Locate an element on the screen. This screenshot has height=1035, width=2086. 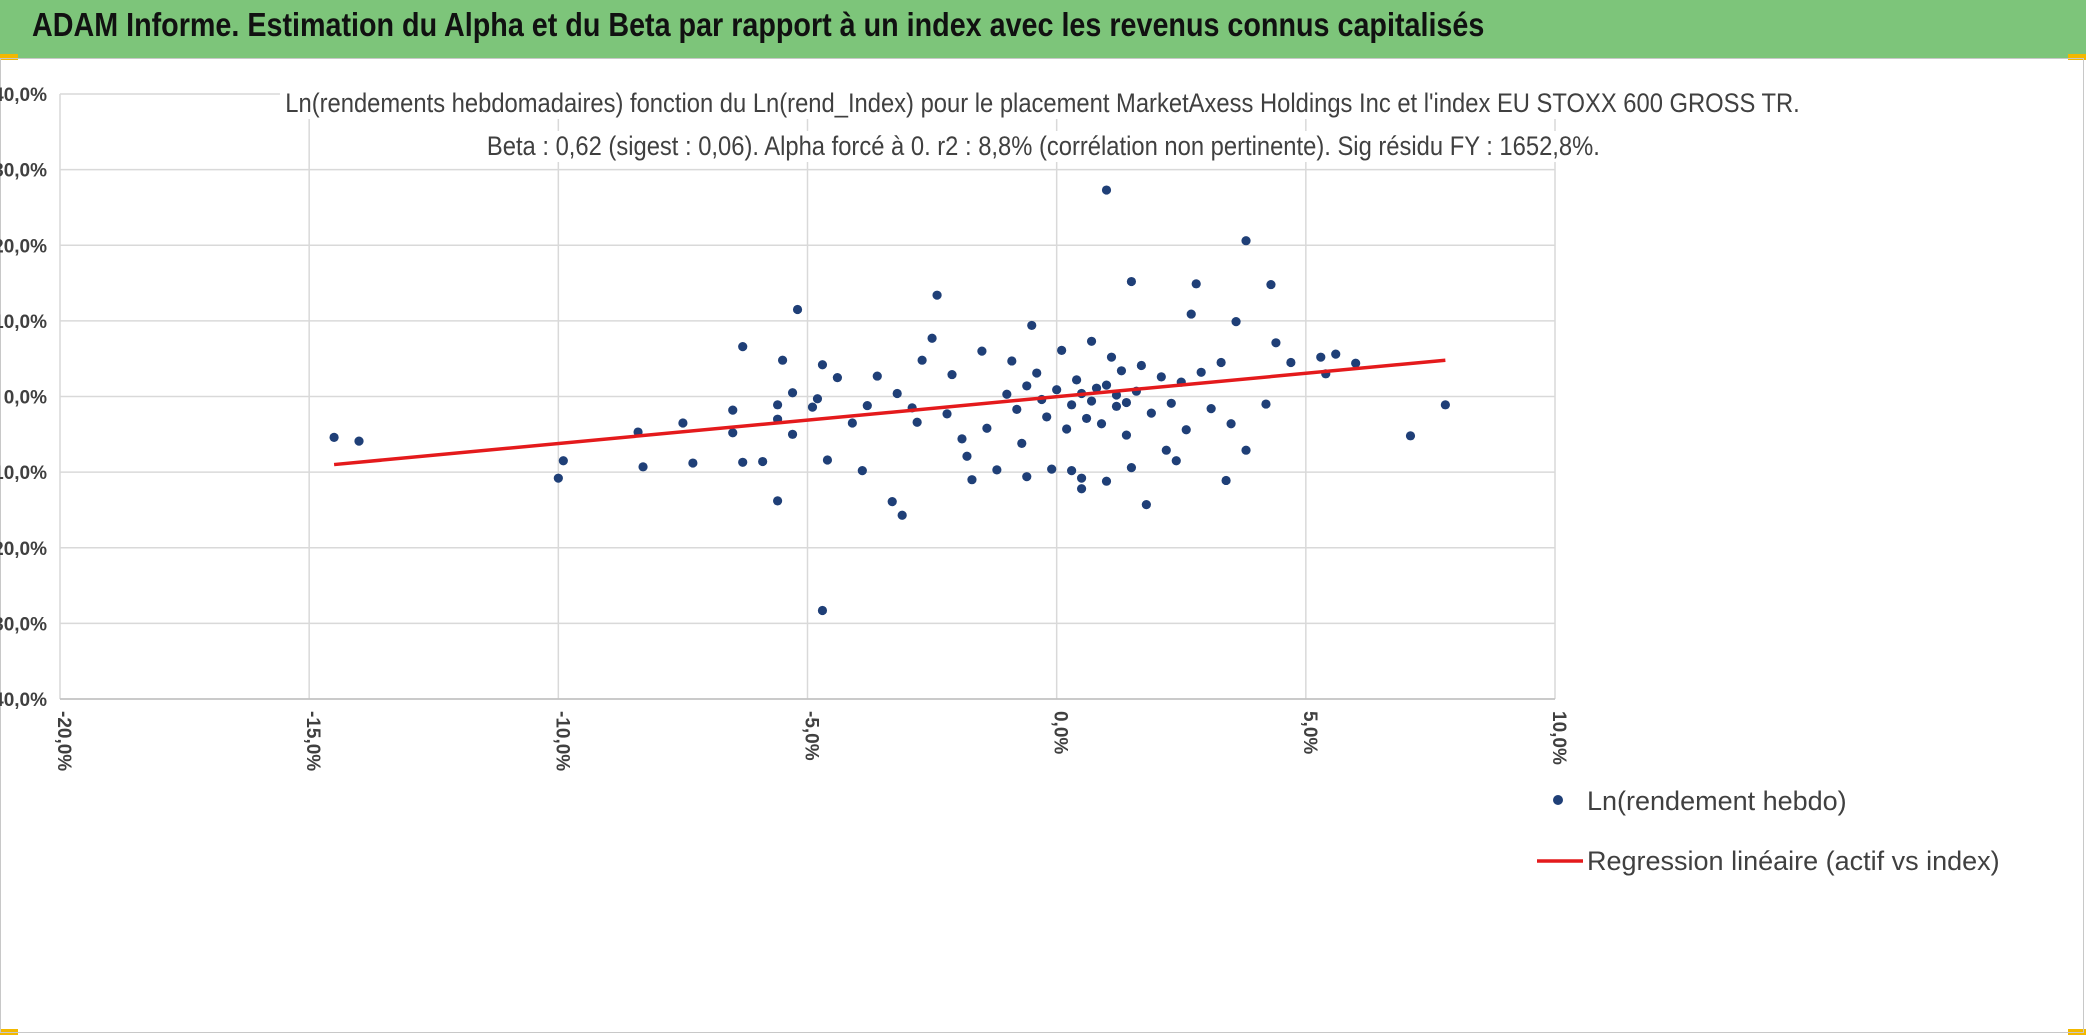
legend-label-scatter: Ln(rendement hebdo) is located at coordinates (1717, 801).